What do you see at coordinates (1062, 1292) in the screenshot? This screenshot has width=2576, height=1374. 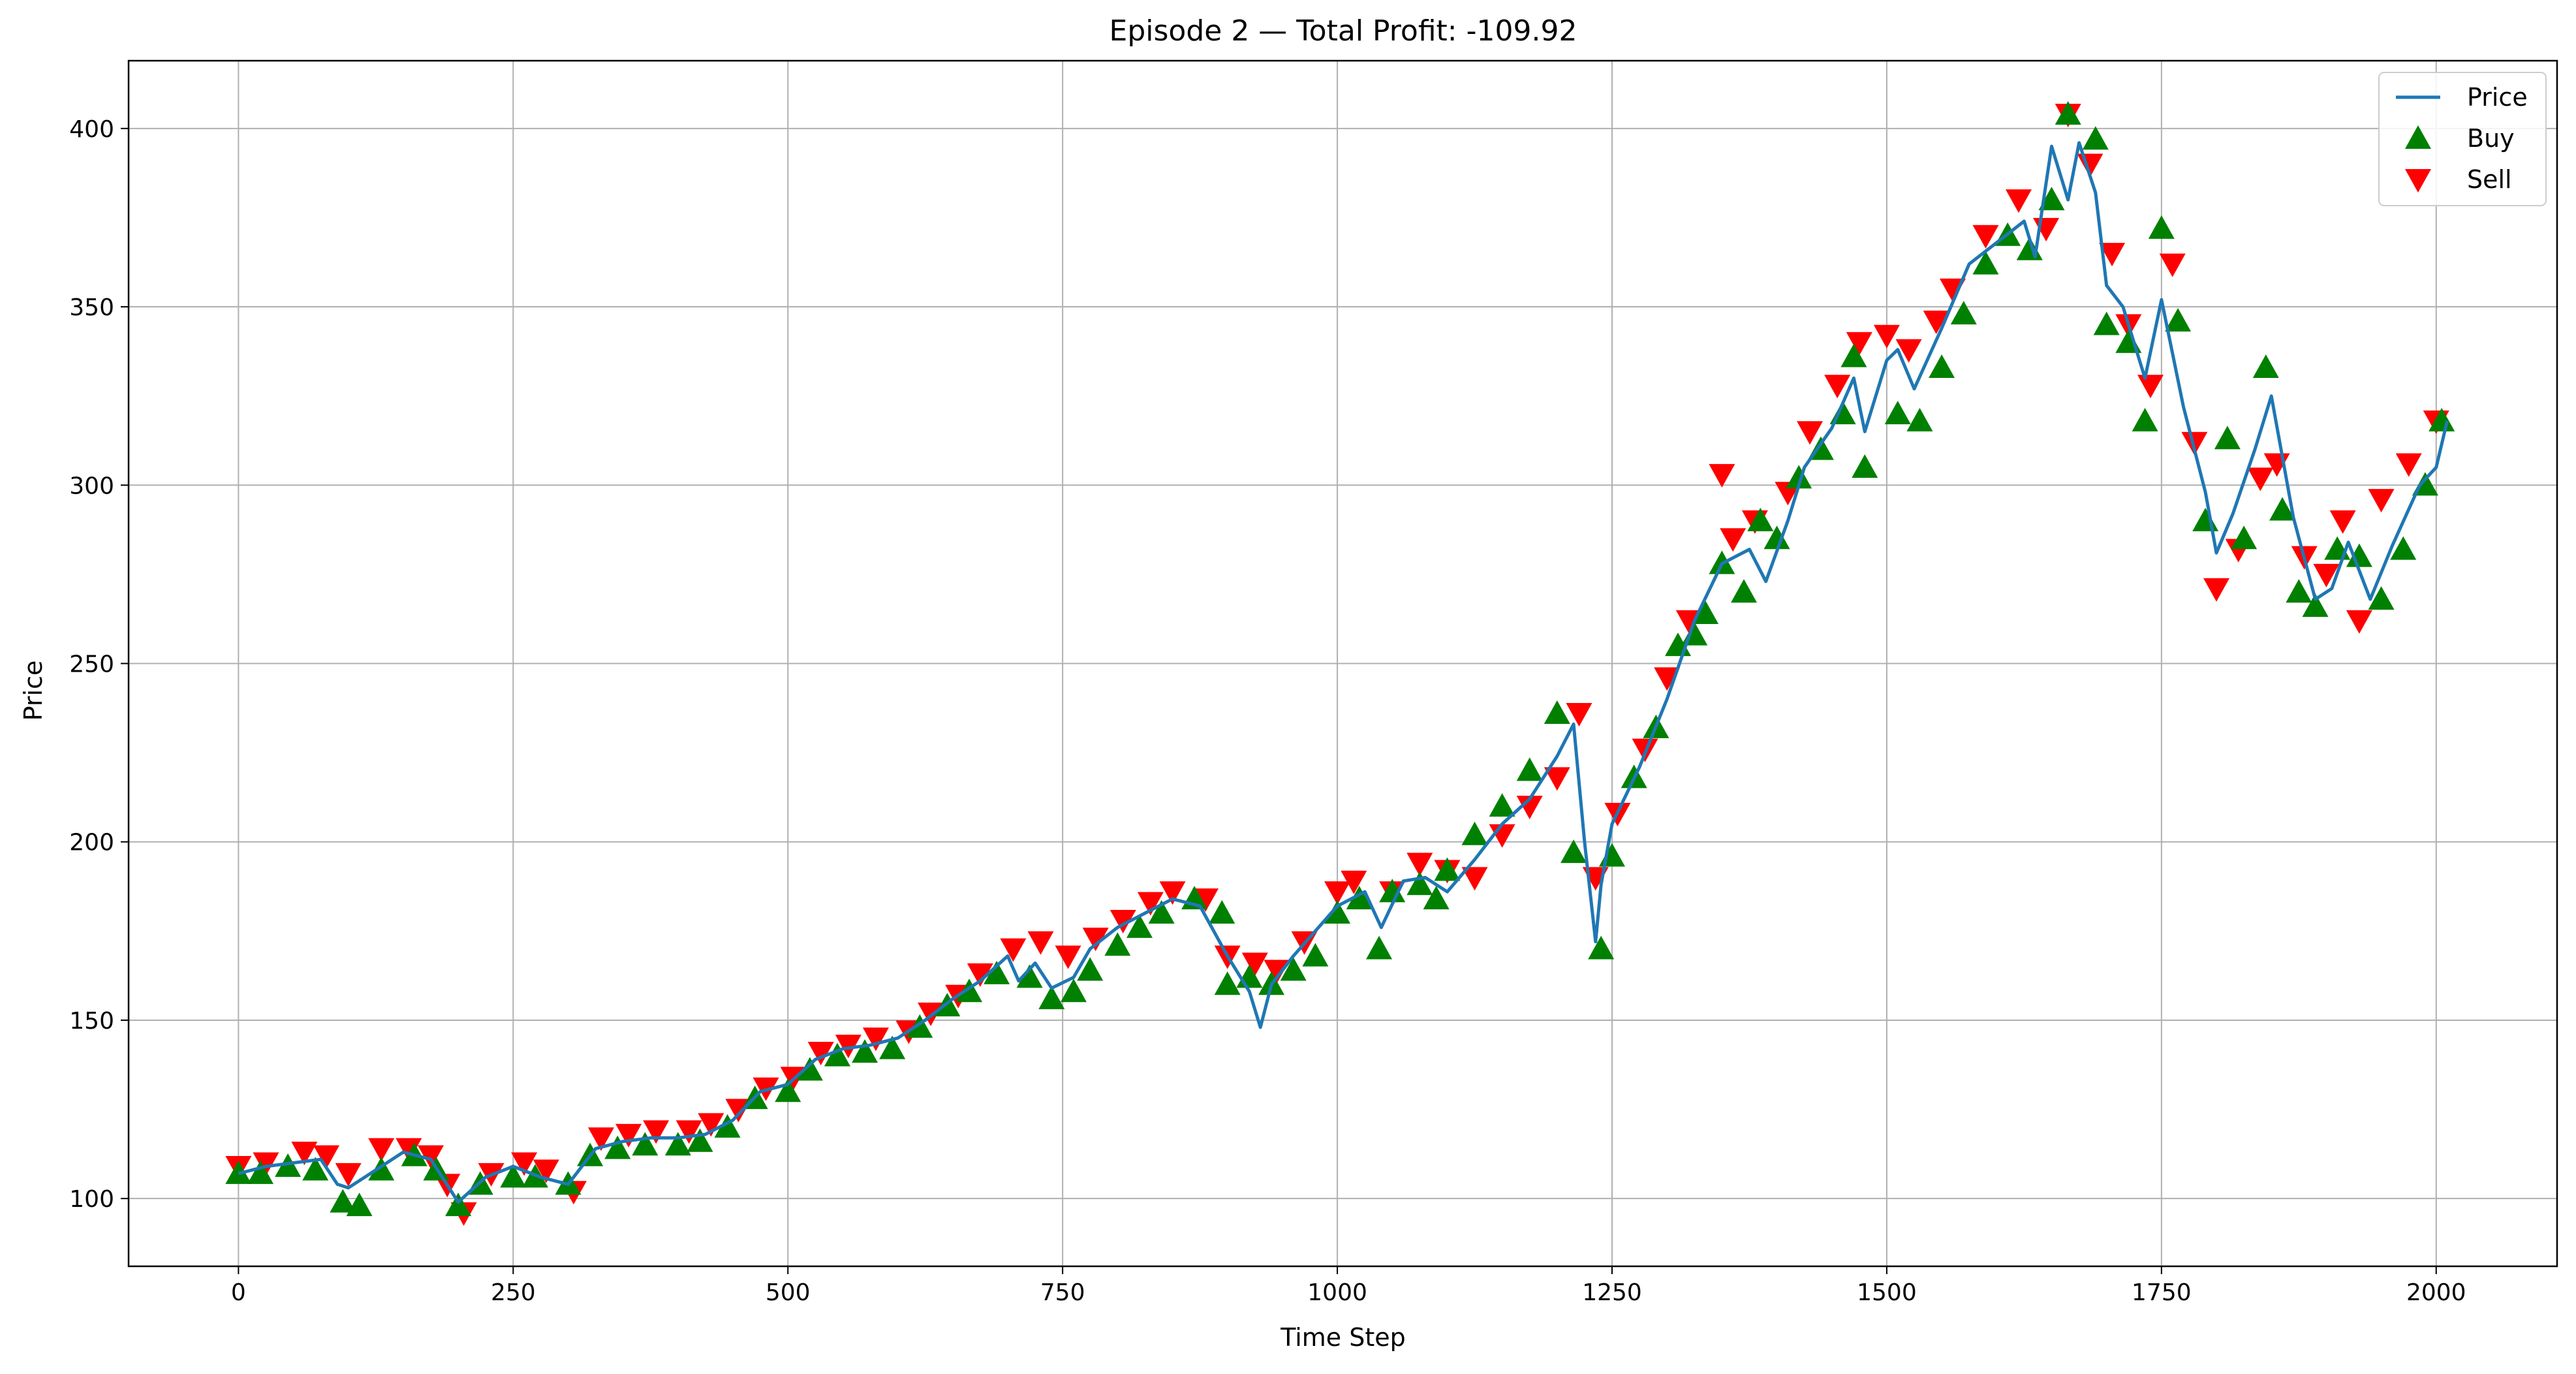 I see `x-tick-label: 750` at bounding box center [1062, 1292].